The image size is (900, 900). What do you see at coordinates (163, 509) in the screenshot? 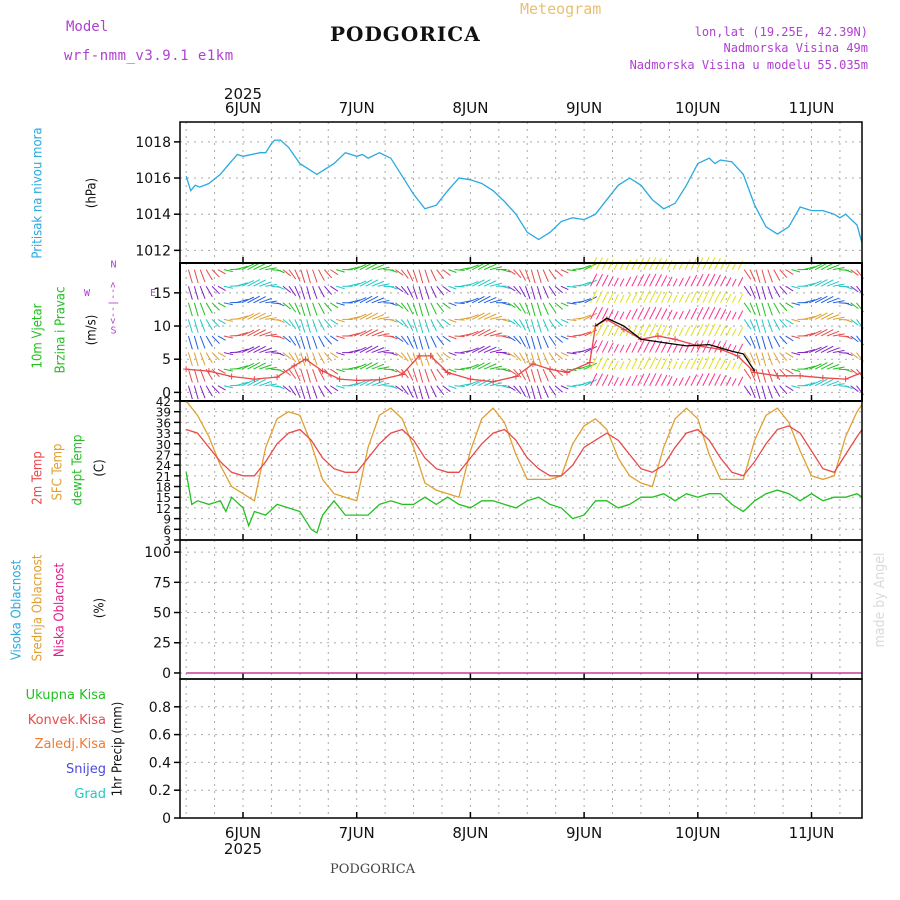
I see `y-tick-label: 12` at bounding box center [163, 509].